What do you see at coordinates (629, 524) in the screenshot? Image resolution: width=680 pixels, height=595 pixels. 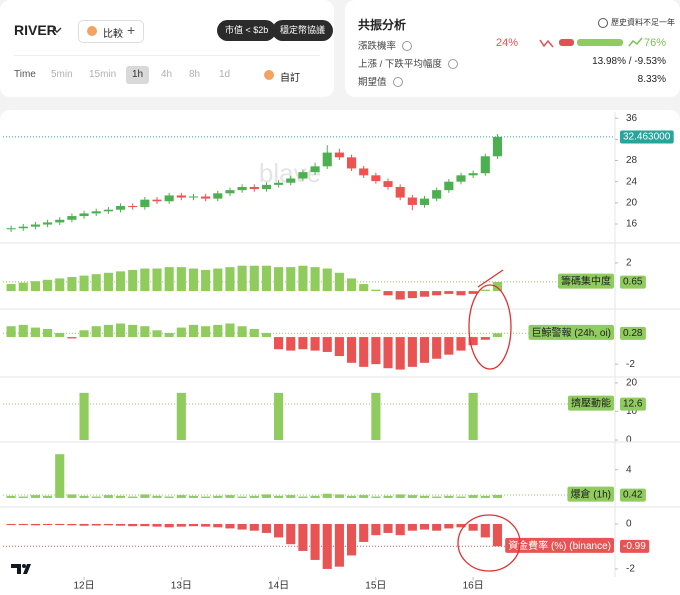 I see `y-tick-label: 0` at bounding box center [629, 524].